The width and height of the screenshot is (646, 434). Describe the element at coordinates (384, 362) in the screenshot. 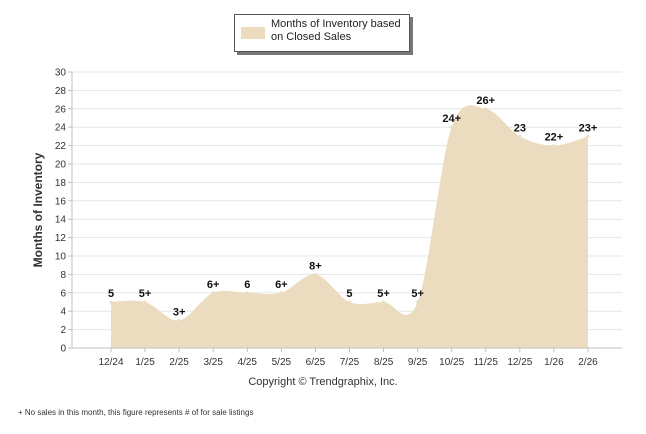

I see `x-tick-label: 8/25` at that location.